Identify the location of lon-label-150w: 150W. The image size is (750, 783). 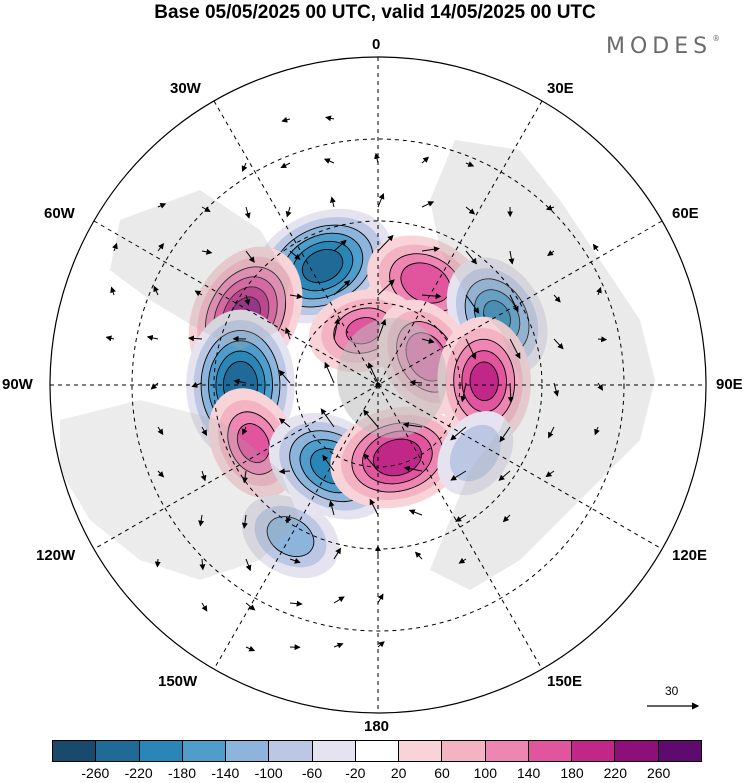
(178, 681).